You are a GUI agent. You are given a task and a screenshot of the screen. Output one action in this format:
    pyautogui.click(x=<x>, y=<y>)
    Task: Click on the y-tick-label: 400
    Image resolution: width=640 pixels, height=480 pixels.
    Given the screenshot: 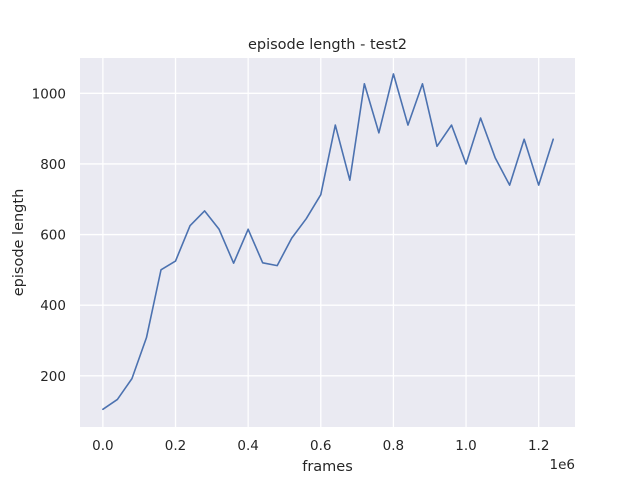 What is the action you would take?
    pyautogui.click(x=53, y=306)
    